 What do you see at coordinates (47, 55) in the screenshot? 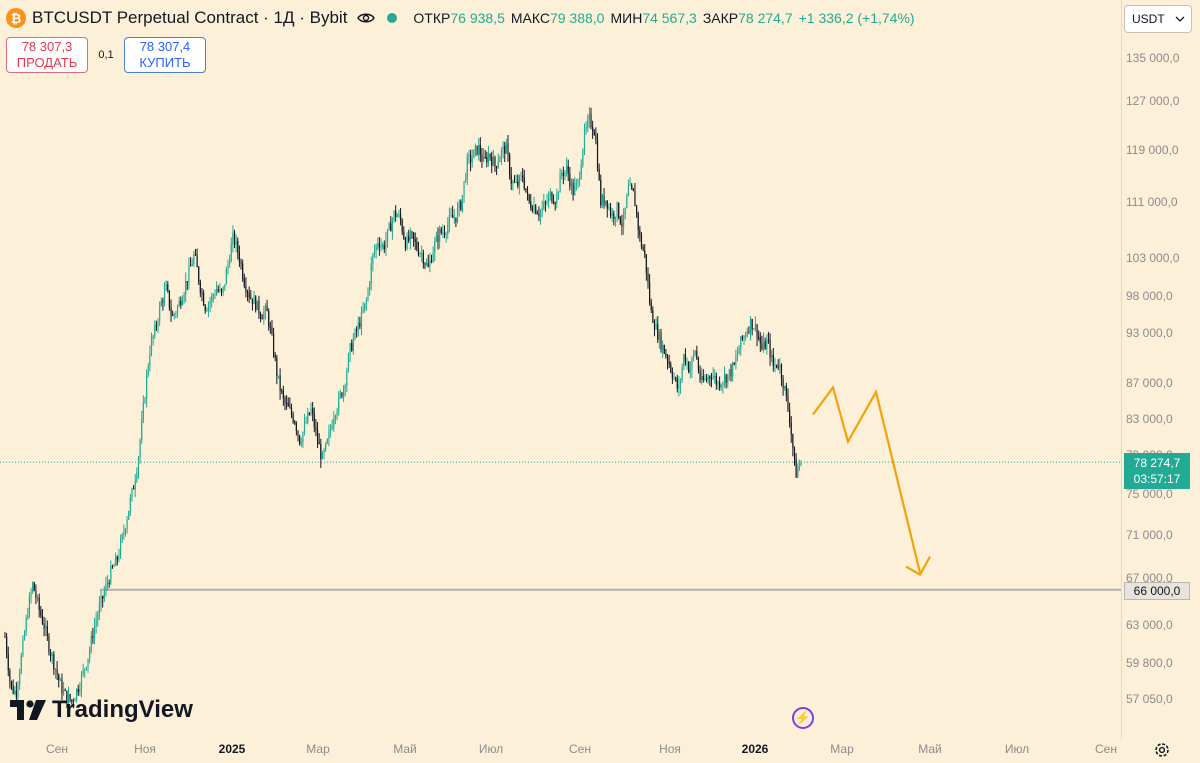
I see `sell-button: 78 307,3 ПРОДАТЬ` at bounding box center [47, 55].